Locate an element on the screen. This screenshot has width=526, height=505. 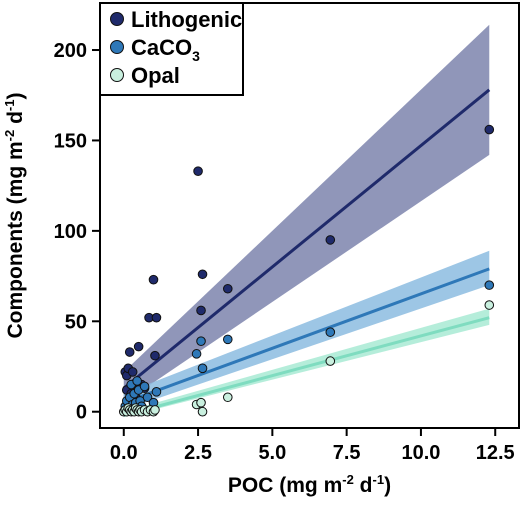
y-axis-title: Components (mg m-2 d-1) is located at coordinates (14, 216).